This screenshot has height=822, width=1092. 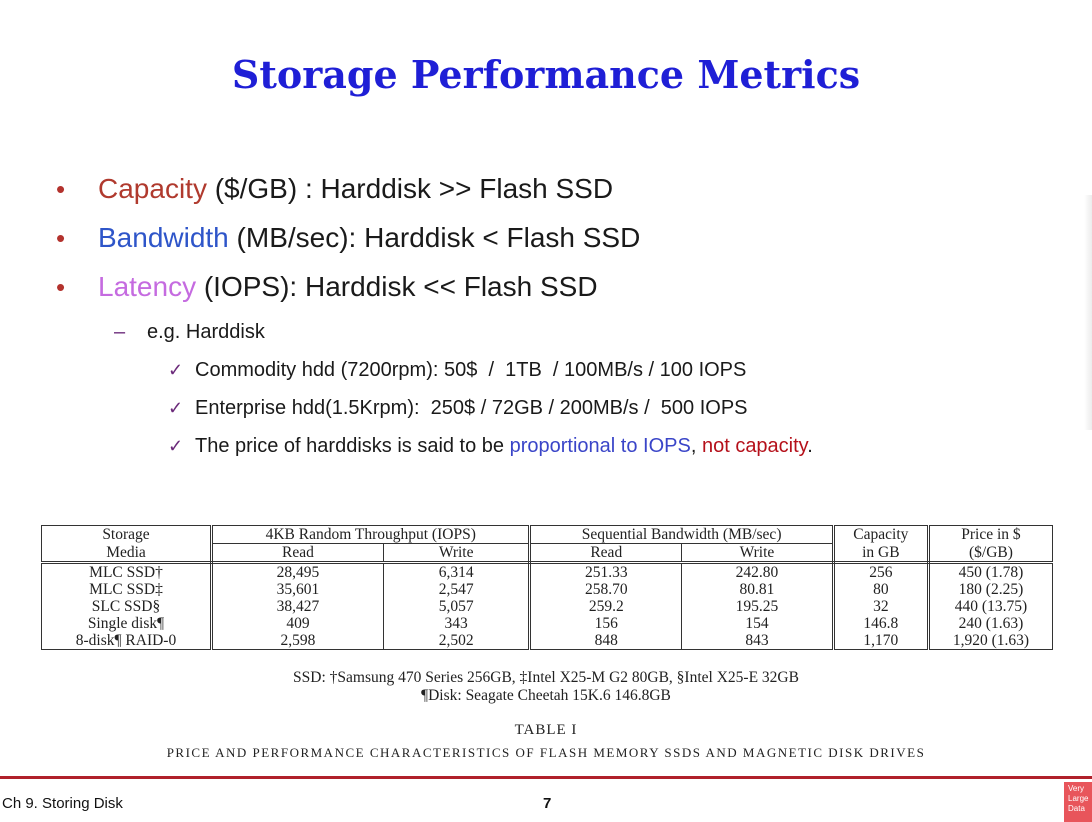 What do you see at coordinates (147, 286) in the screenshot?
I see `term-latency: Latency` at bounding box center [147, 286].